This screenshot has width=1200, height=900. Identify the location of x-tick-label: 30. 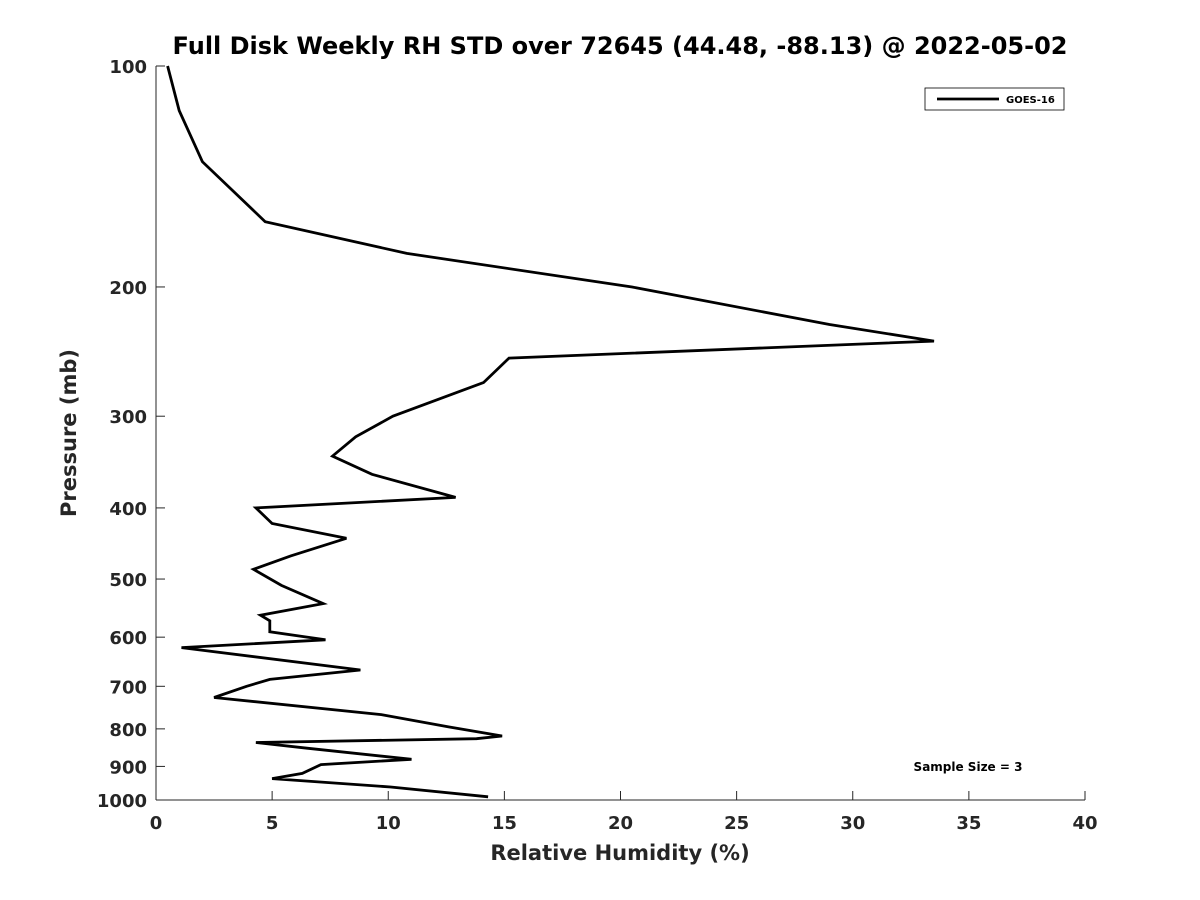
(852, 823).